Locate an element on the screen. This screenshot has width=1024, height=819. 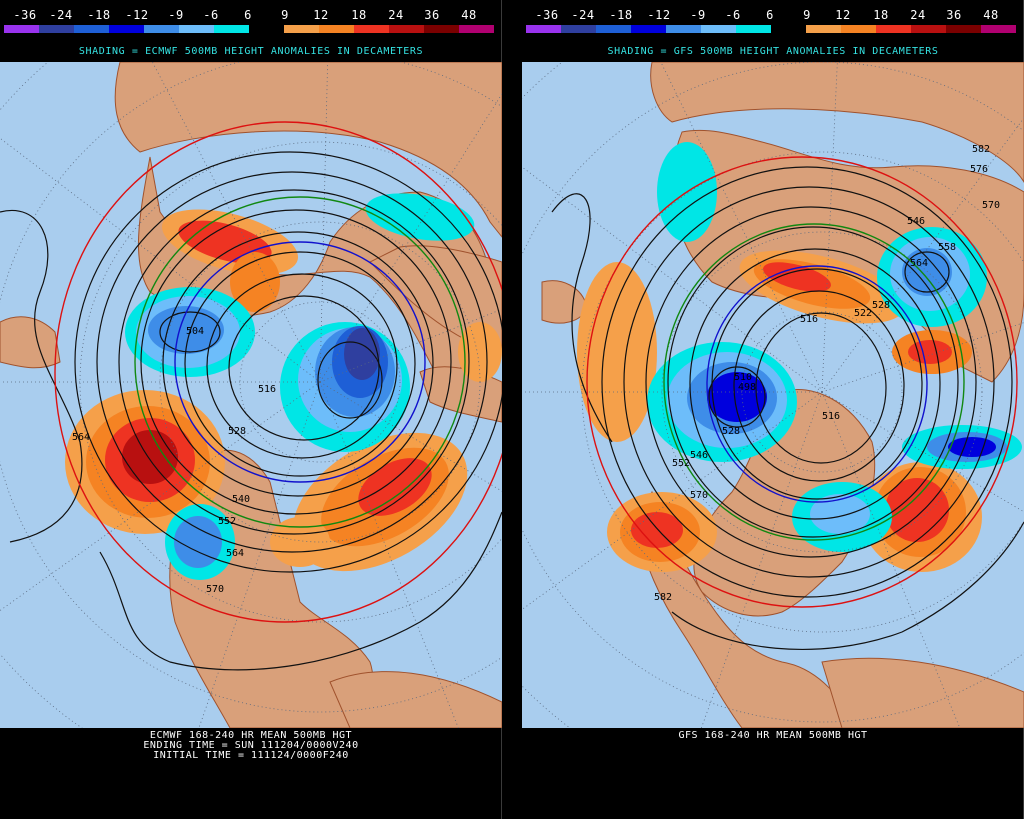
contour-label: 522 is located at coordinates (863, 313).